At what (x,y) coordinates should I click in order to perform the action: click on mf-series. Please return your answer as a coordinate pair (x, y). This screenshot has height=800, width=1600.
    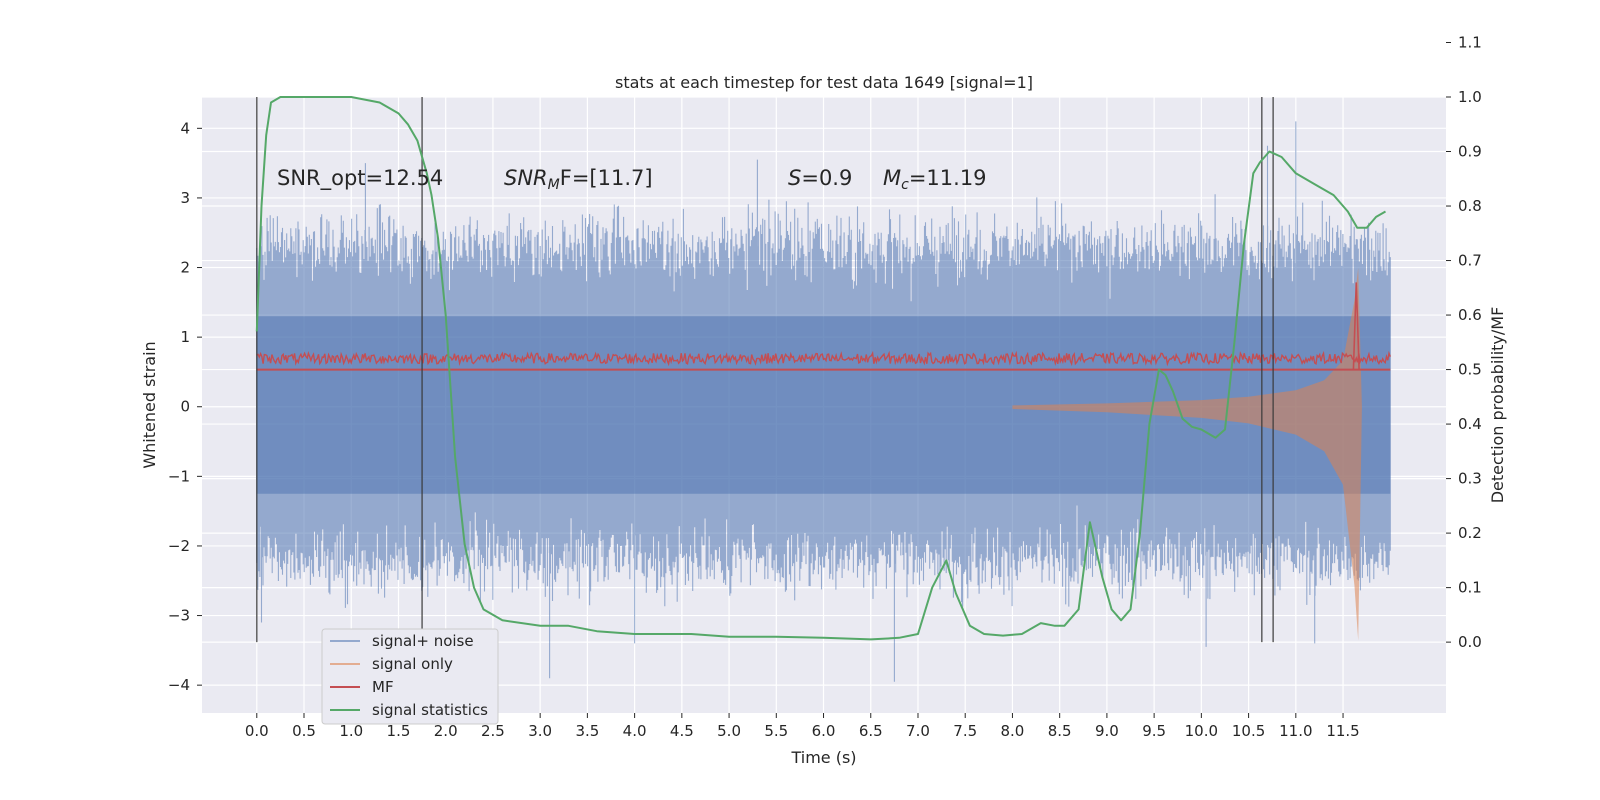
    Looking at the image, I should click on (823, 326).